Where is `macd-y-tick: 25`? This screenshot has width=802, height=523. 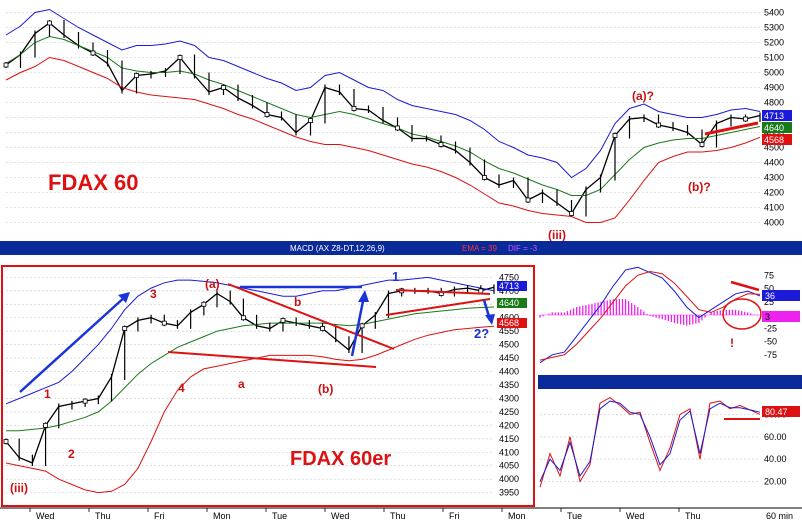
macd-y-tick: 25 is located at coordinates (769, 302).